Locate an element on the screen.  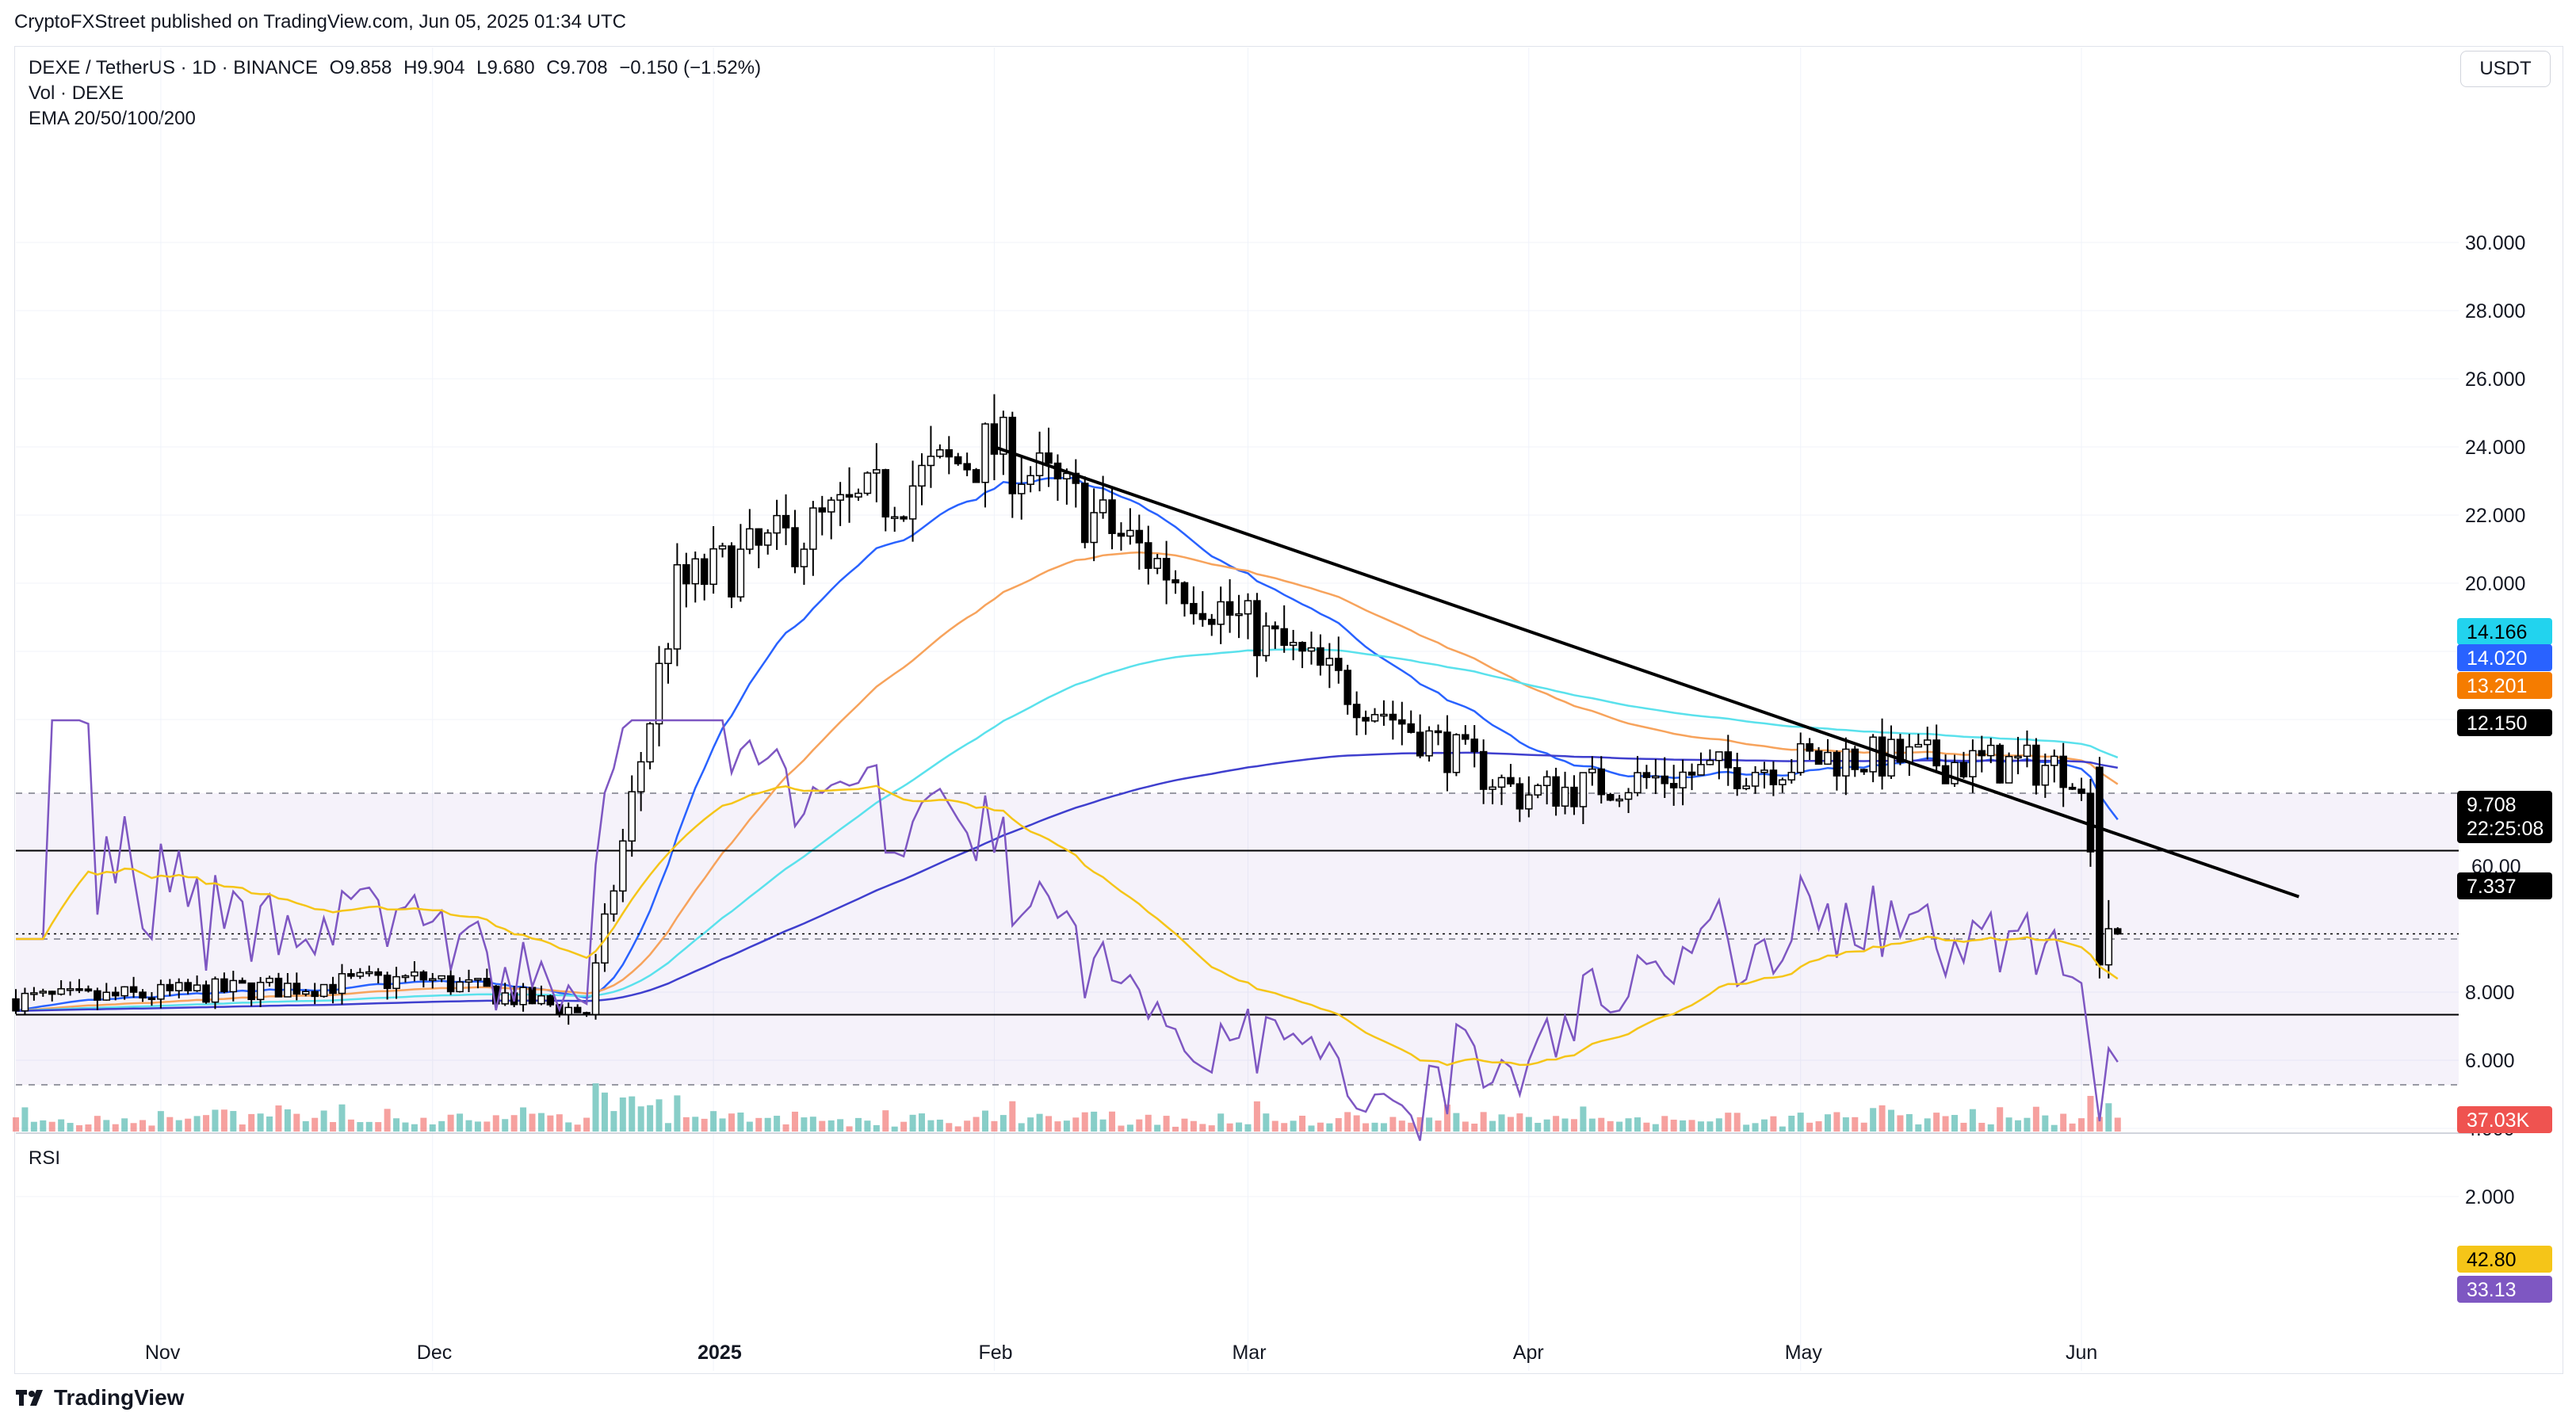
price-tick-label: 22.000 is located at coordinates (2495, 516).